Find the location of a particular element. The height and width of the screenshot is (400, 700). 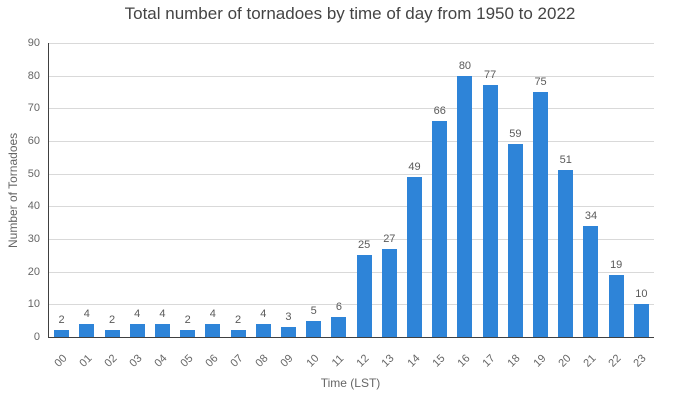

x-tick-label: 17 is located at coordinates (489, 361).